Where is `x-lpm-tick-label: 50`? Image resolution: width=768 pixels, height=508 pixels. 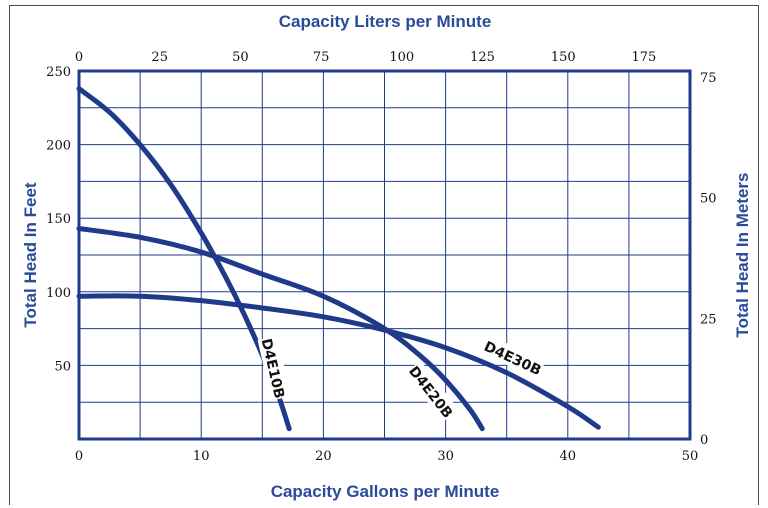 x-lpm-tick-label: 50 is located at coordinates (240, 57).